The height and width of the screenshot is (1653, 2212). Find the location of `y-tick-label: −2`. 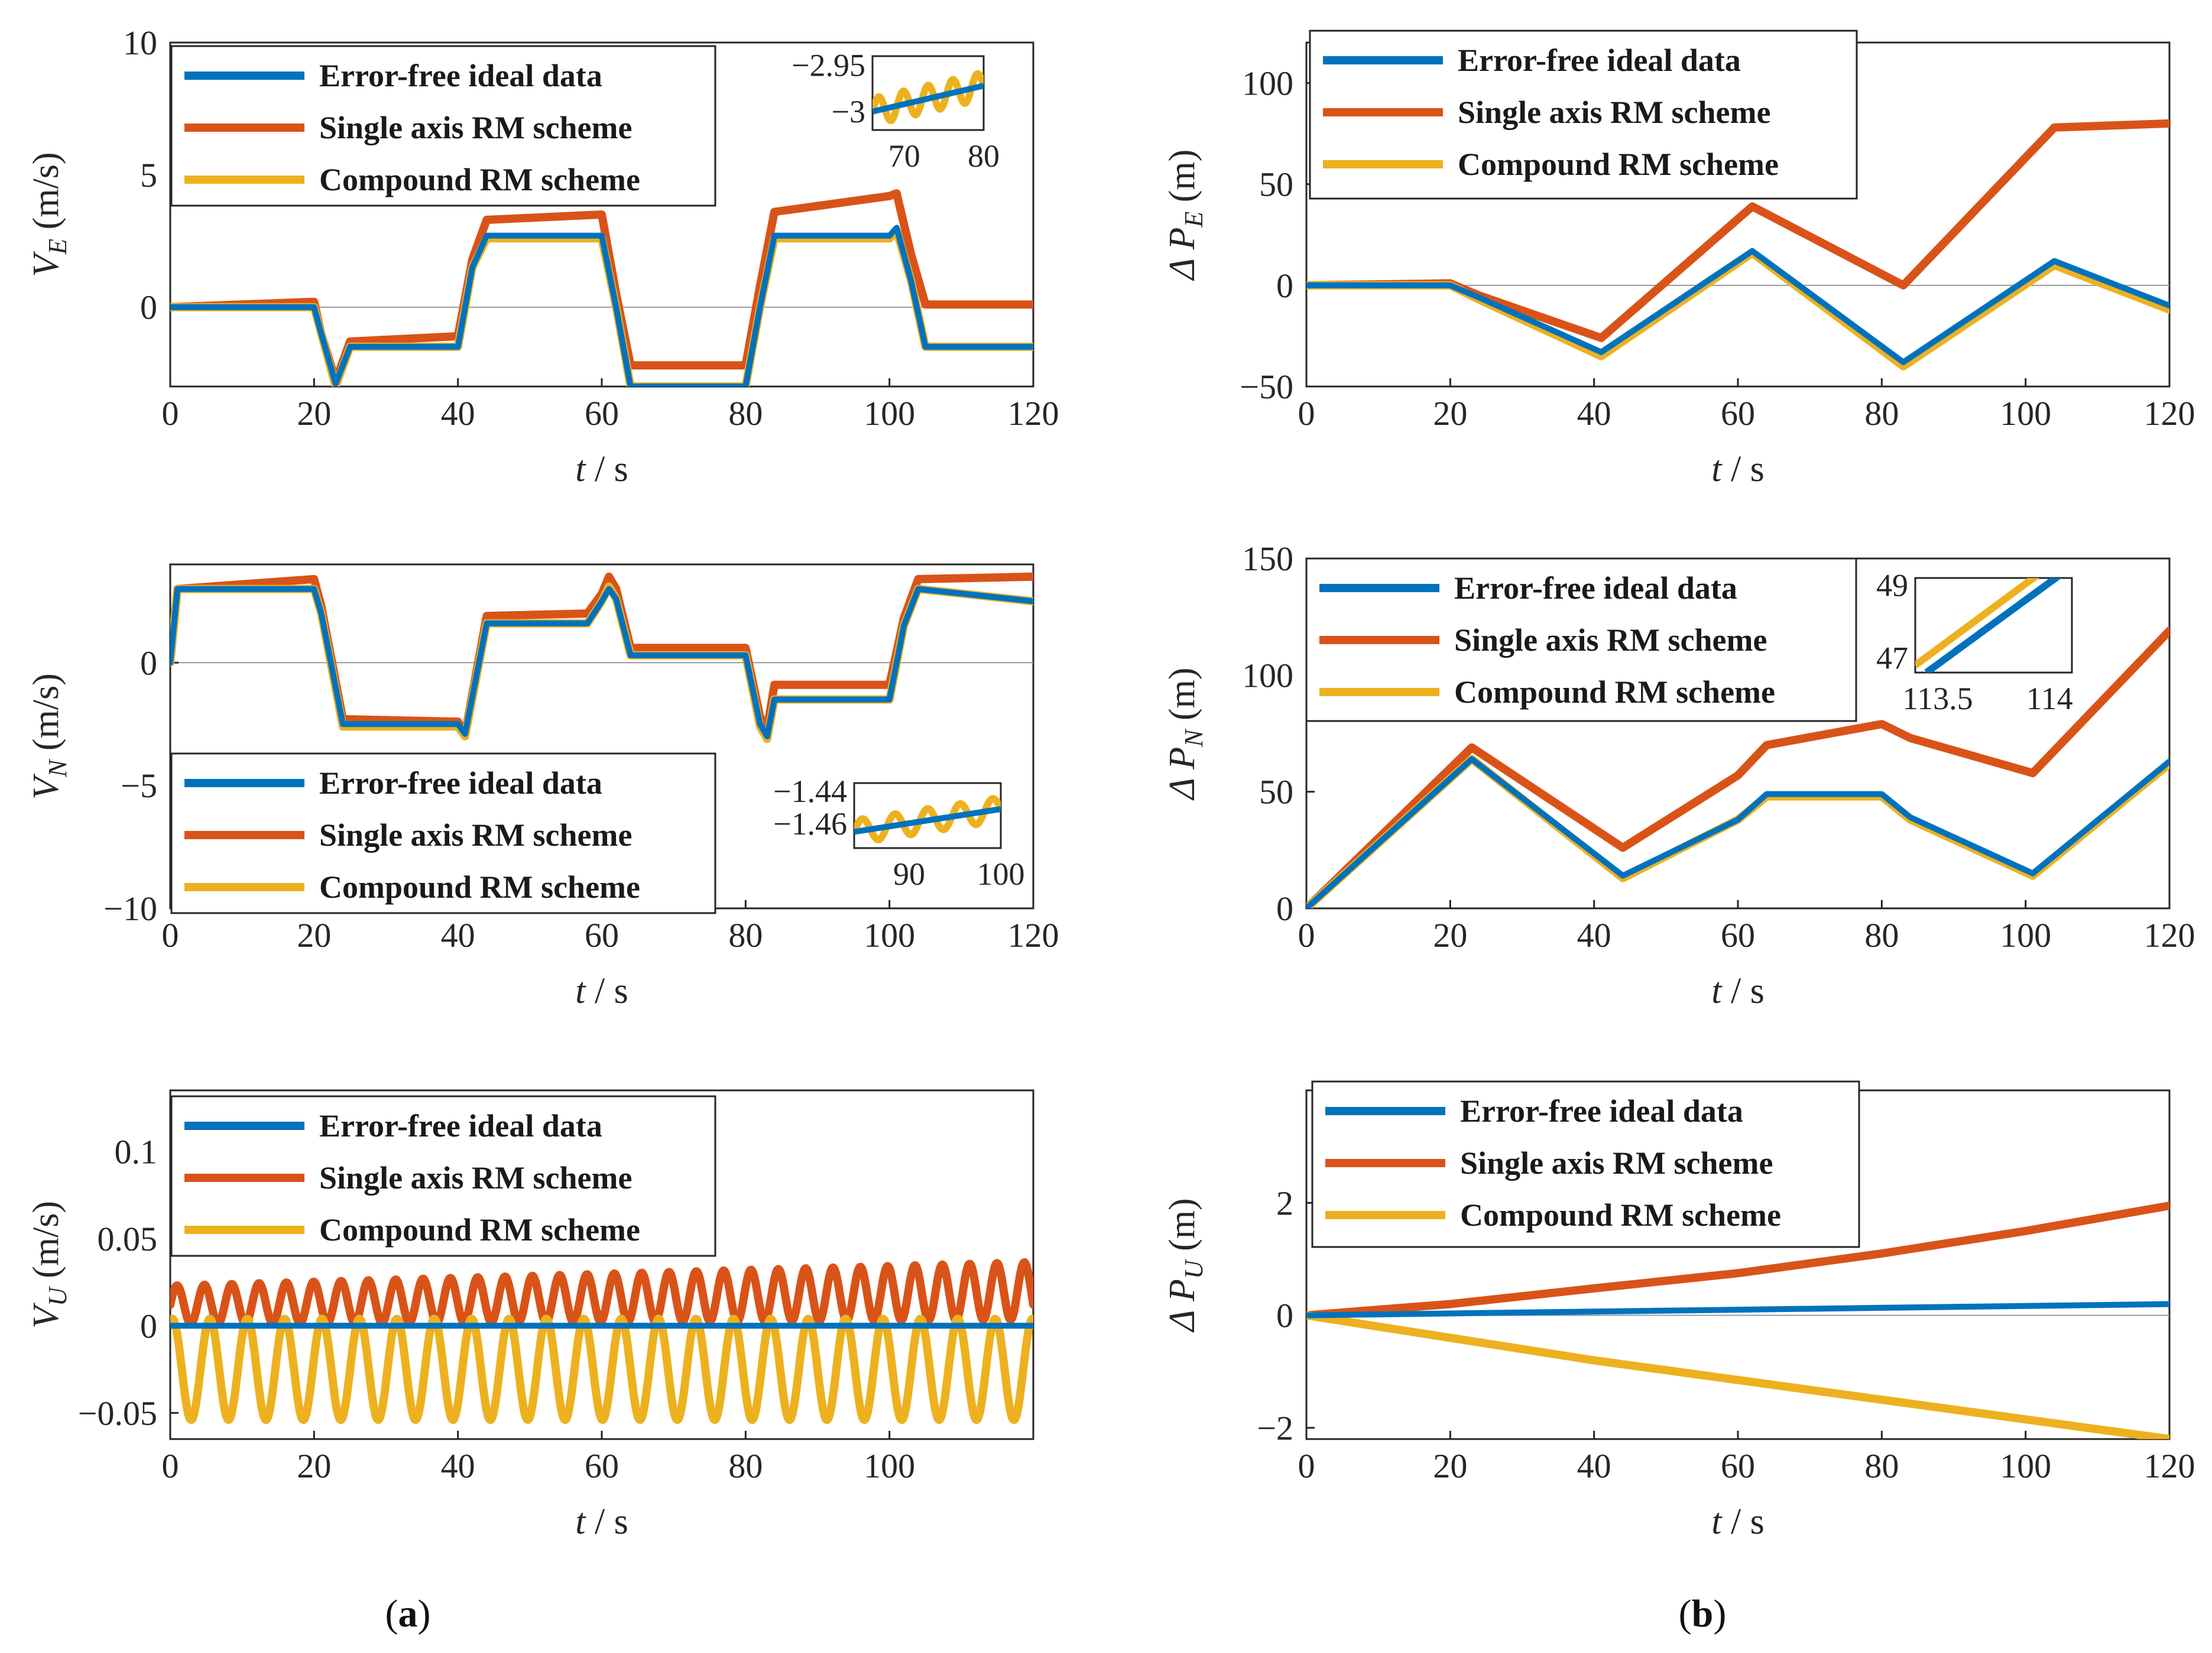

y-tick-label: −2 is located at coordinates (1275, 1428).